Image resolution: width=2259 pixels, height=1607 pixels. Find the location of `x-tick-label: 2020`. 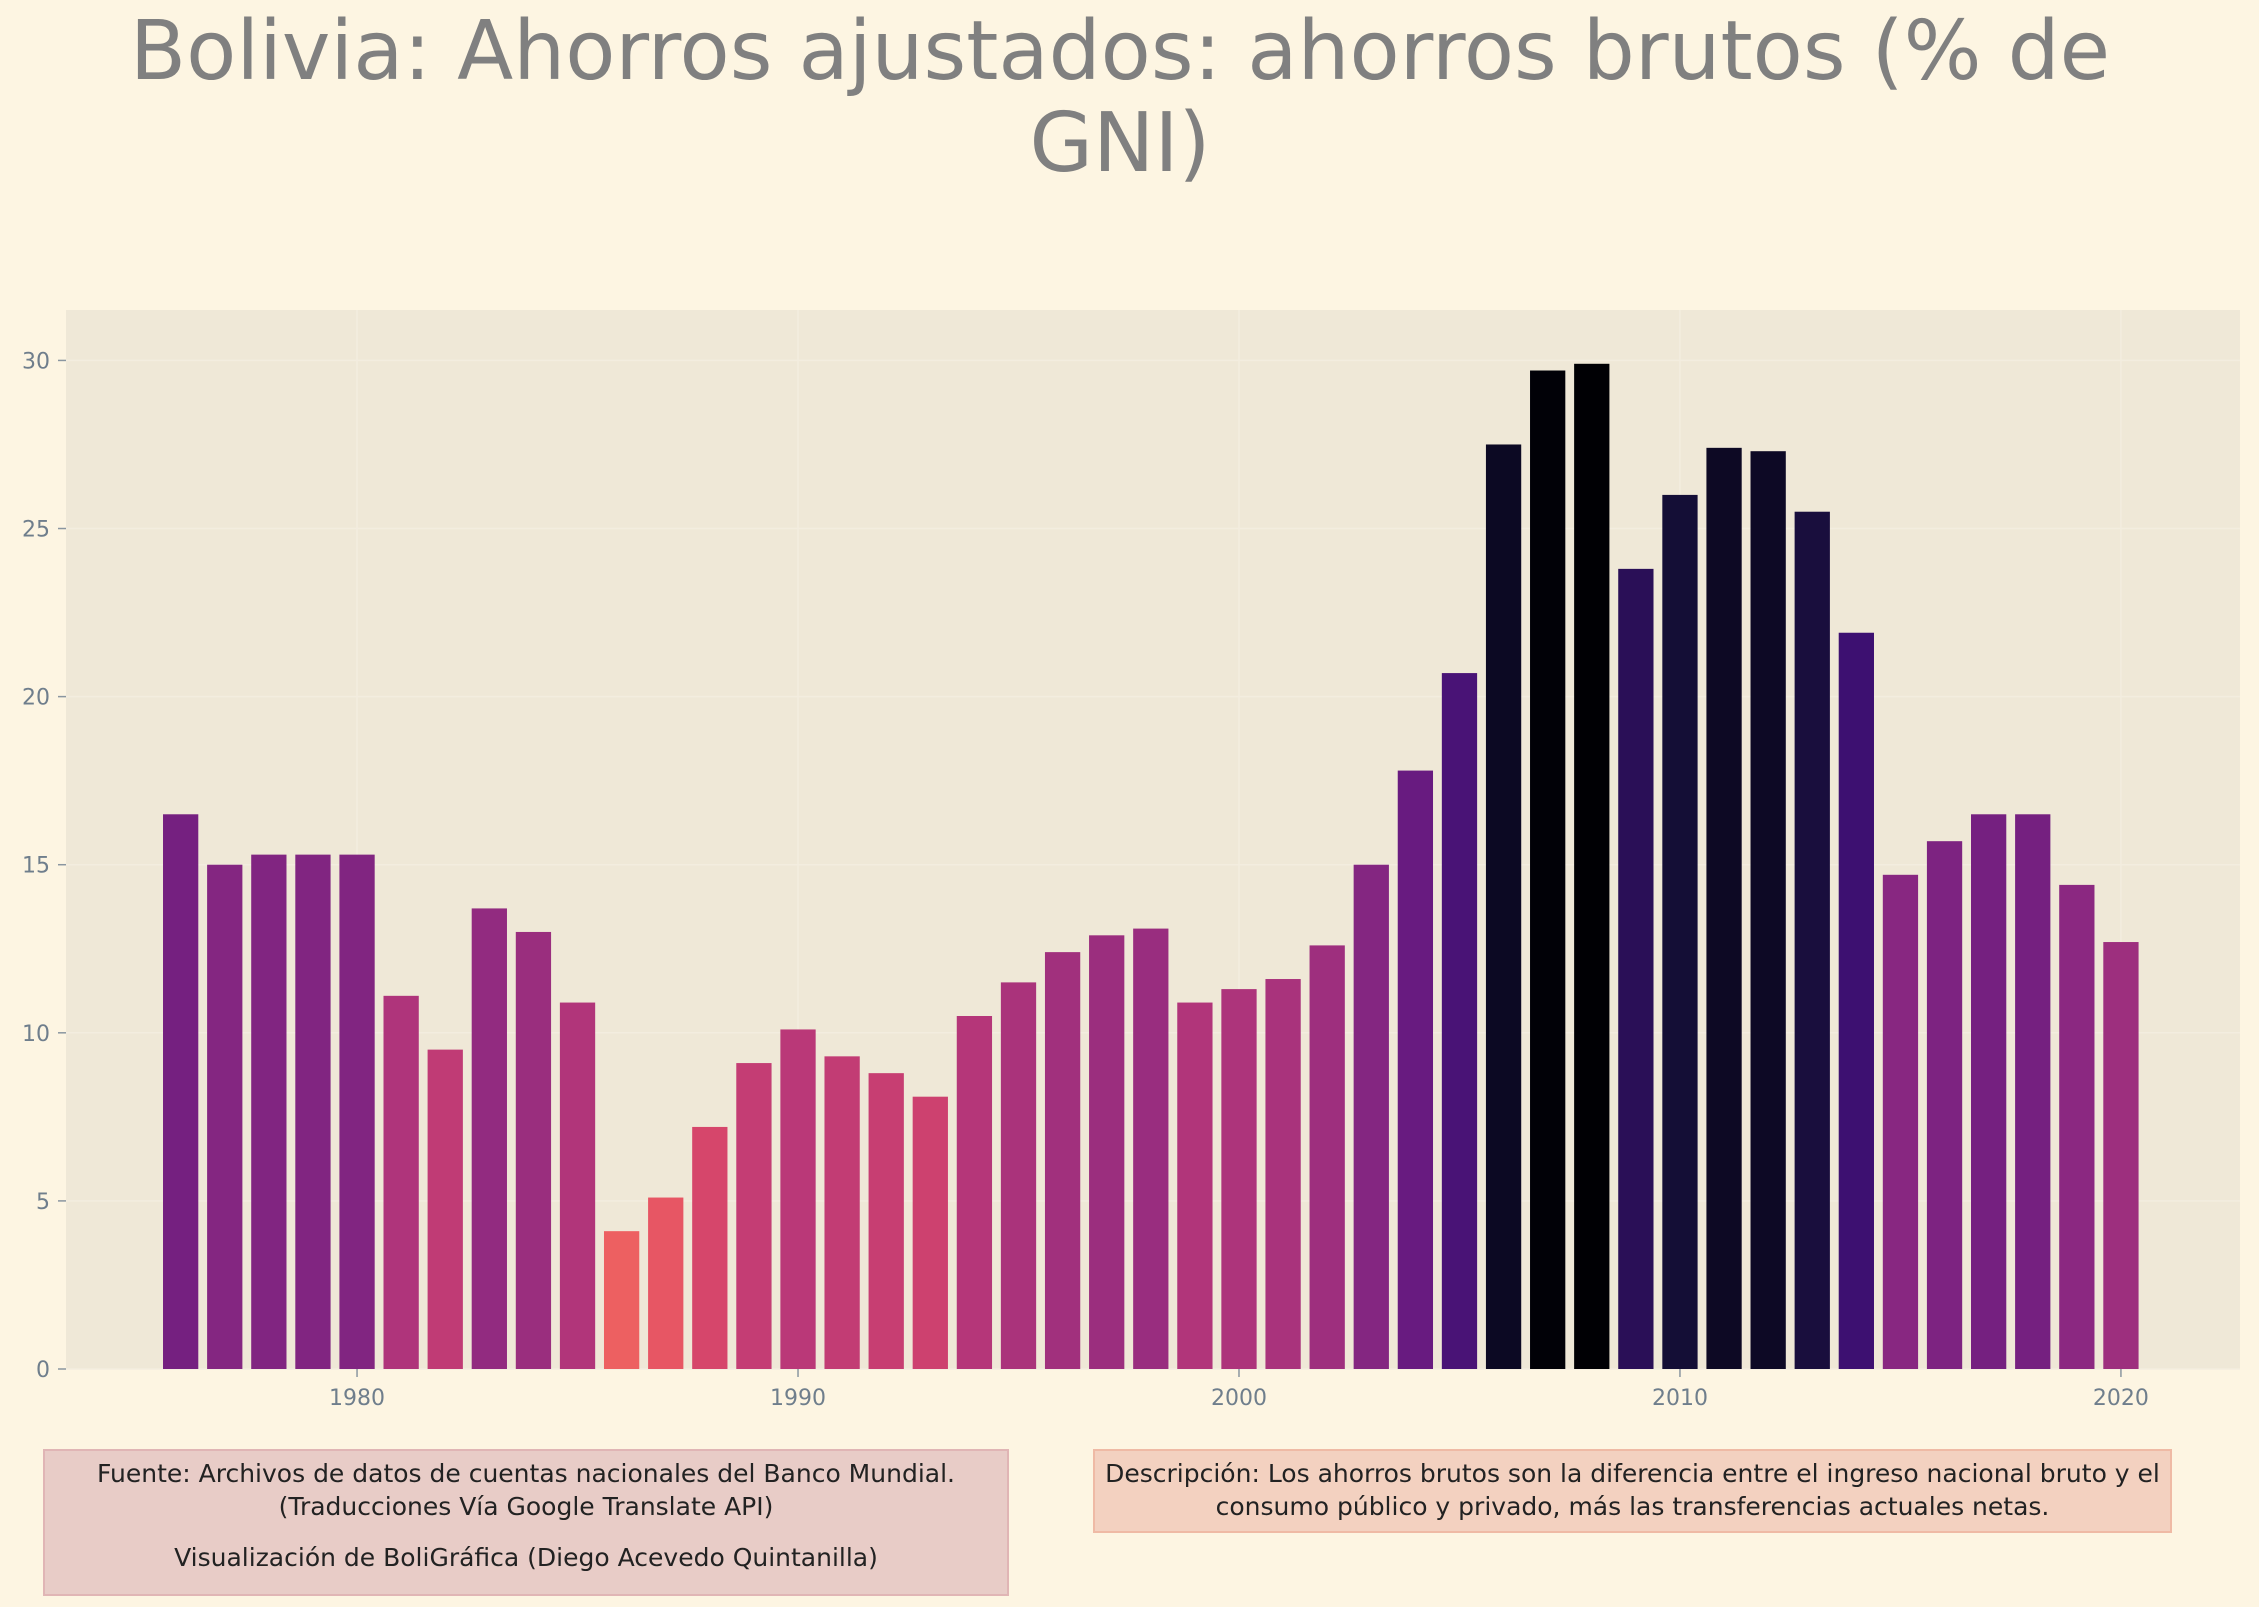

x-tick-label: 2020 is located at coordinates (2121, 1398).